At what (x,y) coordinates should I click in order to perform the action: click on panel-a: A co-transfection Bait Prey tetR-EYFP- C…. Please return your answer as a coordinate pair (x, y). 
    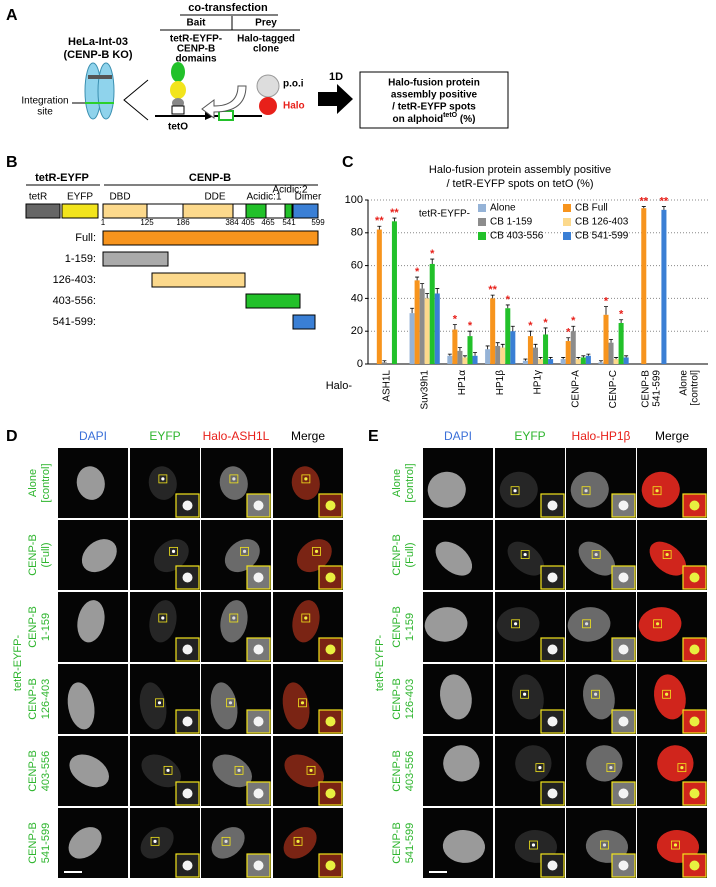
    Looking at the image, I should click on (257, 67).